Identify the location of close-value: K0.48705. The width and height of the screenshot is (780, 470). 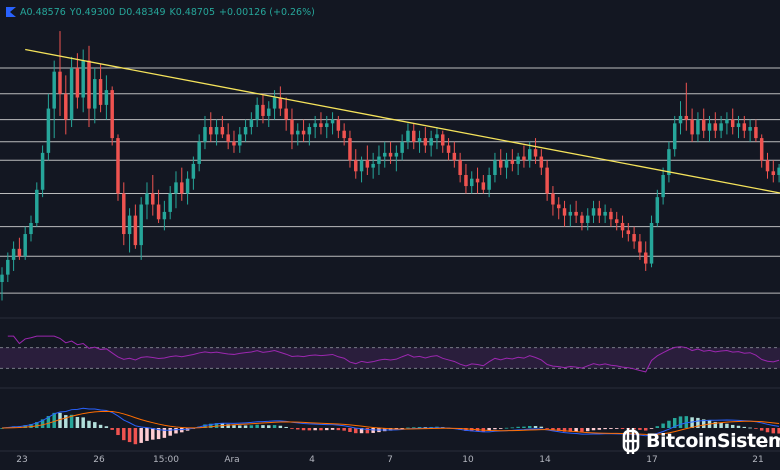
(192, 12).